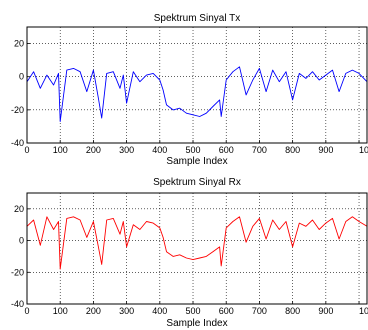 This screenshot has width=368, height=330. What do you see at coordinates (259, 150) in the screenshot?
I see `tx-x-tick-label: 700` at bounding box center [259, 150].